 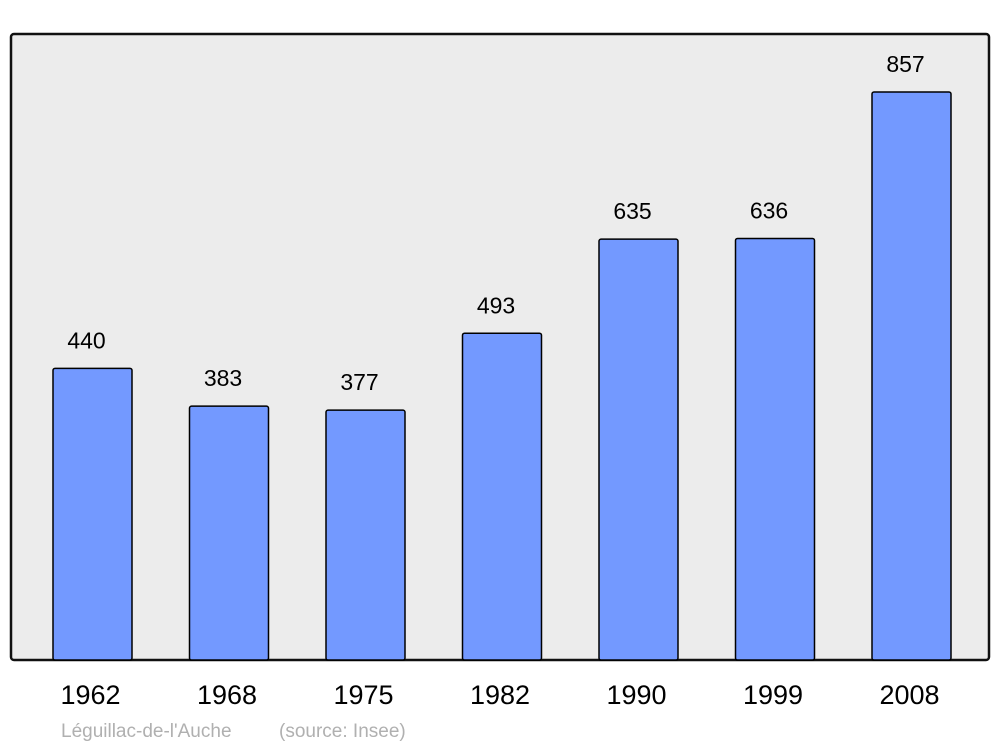 What do you see at coordinates (229, 533) in the screenshot?
I see `bar-1968` at bounding box center [229, 533].